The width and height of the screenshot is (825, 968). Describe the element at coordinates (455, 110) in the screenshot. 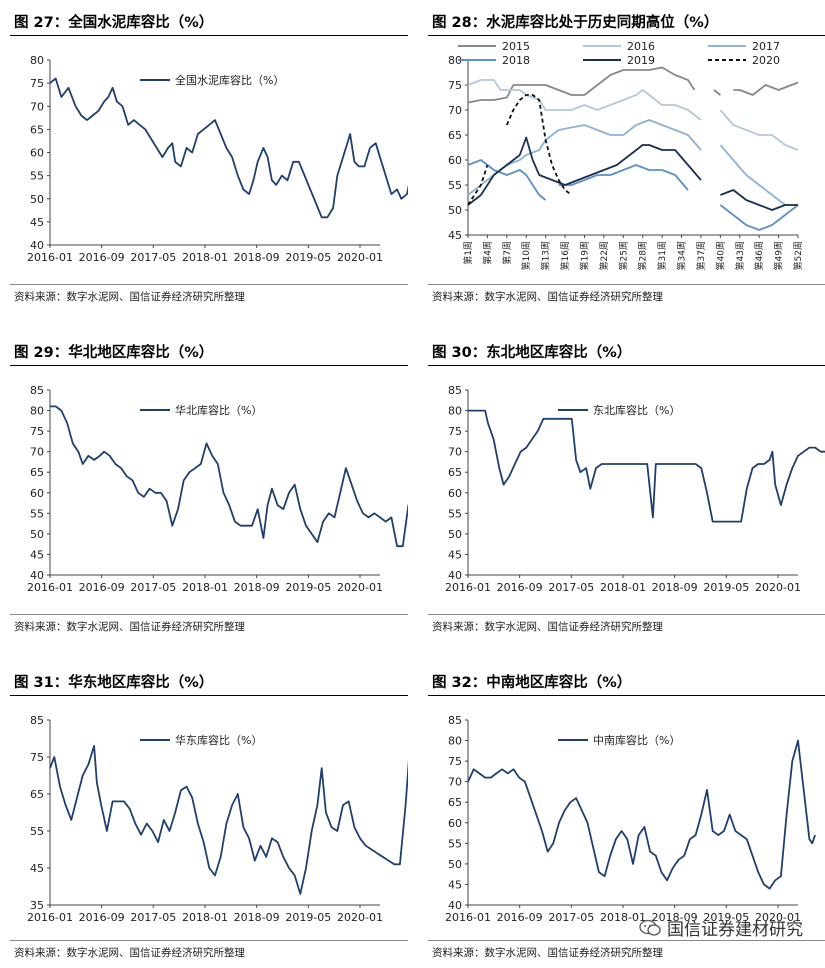

I see `y-tick-label: 70` at that location.